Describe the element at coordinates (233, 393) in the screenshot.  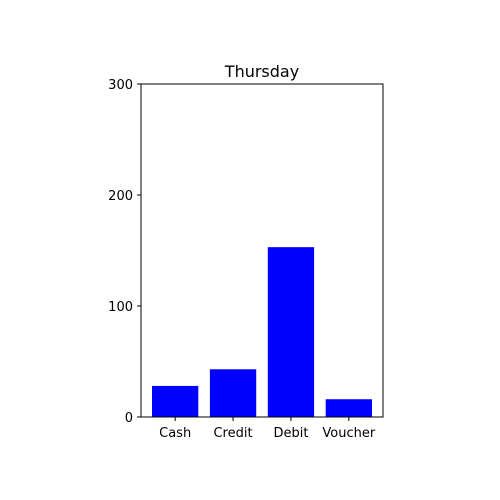
I see `bar-credit` at that location.